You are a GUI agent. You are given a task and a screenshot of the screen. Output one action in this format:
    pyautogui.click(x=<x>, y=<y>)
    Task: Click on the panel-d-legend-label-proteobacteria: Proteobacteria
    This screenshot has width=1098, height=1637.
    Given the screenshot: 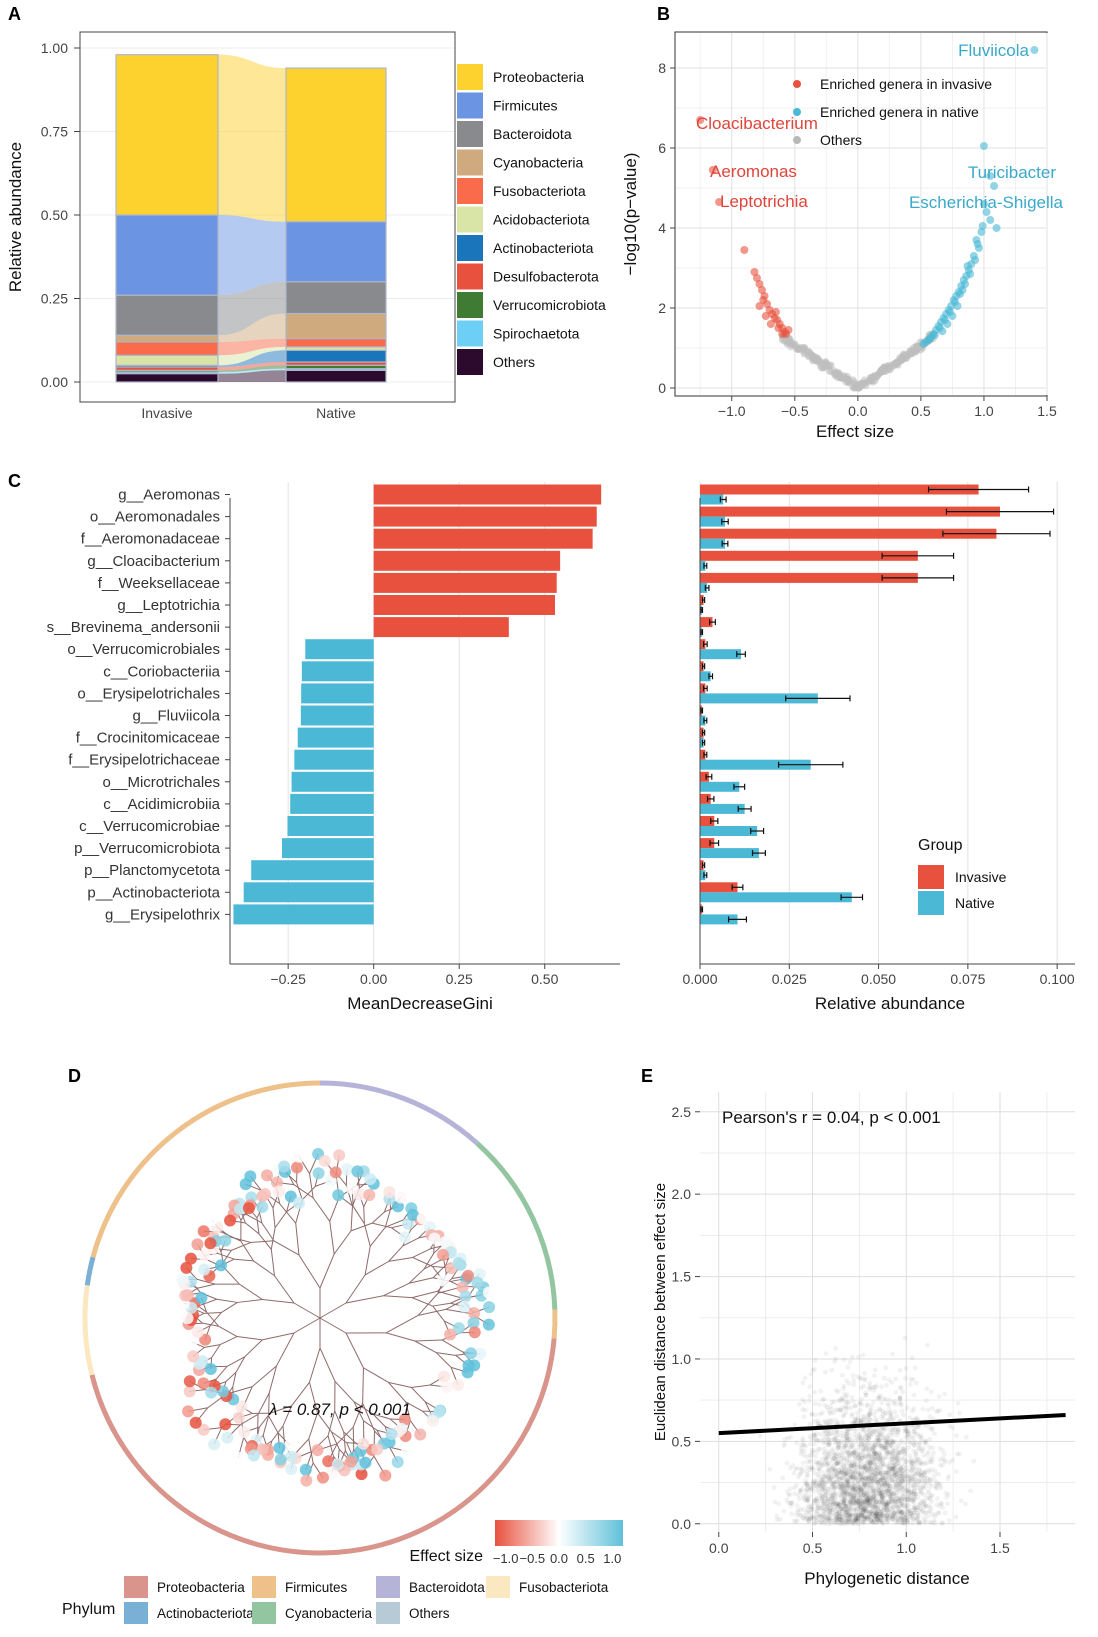 What is the action you would take?
    pyautogui.click(x=201, y=1587)
    